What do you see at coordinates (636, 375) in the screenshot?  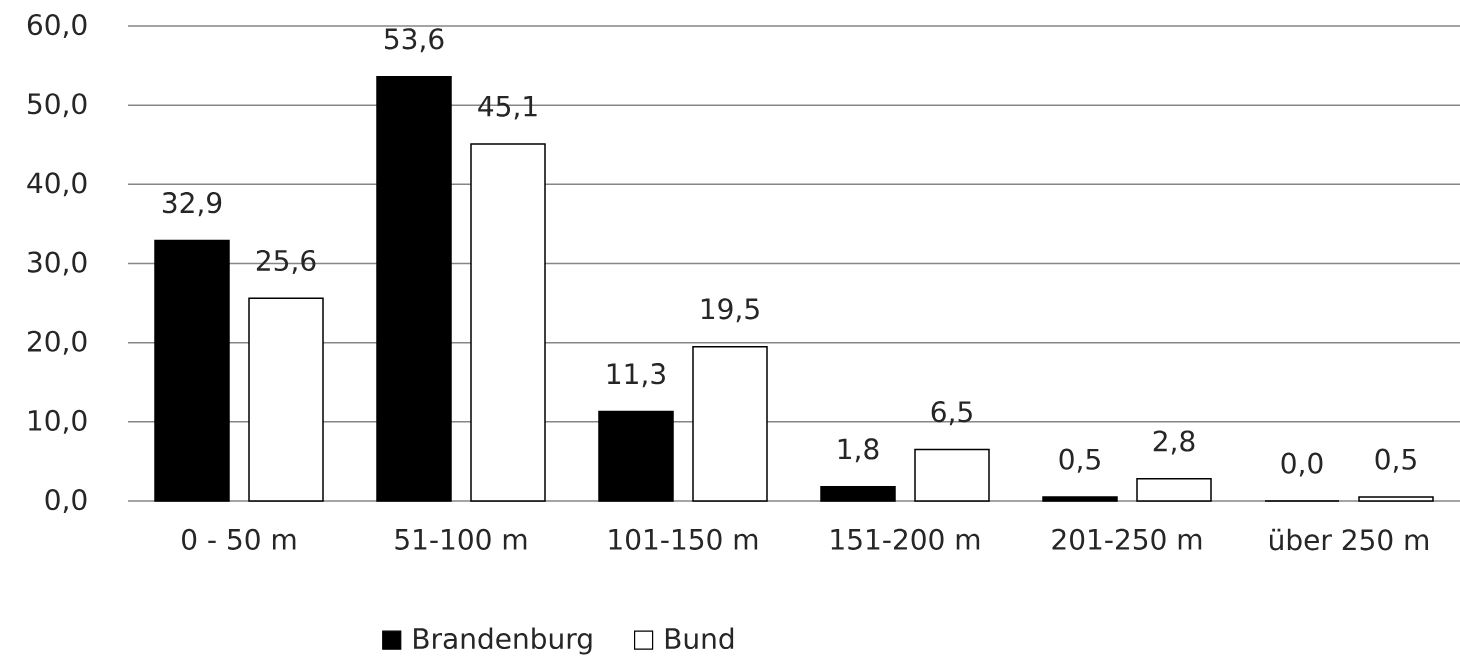 I see `data-label: 11,3` at bounding box center [636, 375].